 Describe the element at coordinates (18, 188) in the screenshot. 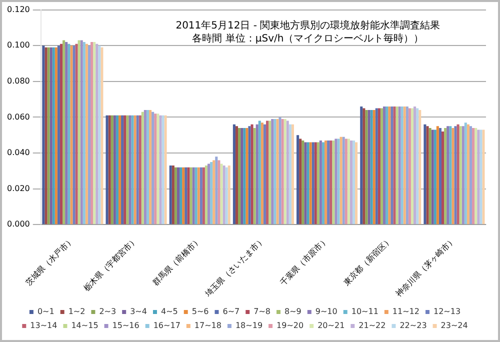

I see `y-tick-label: 0.020` at that location.